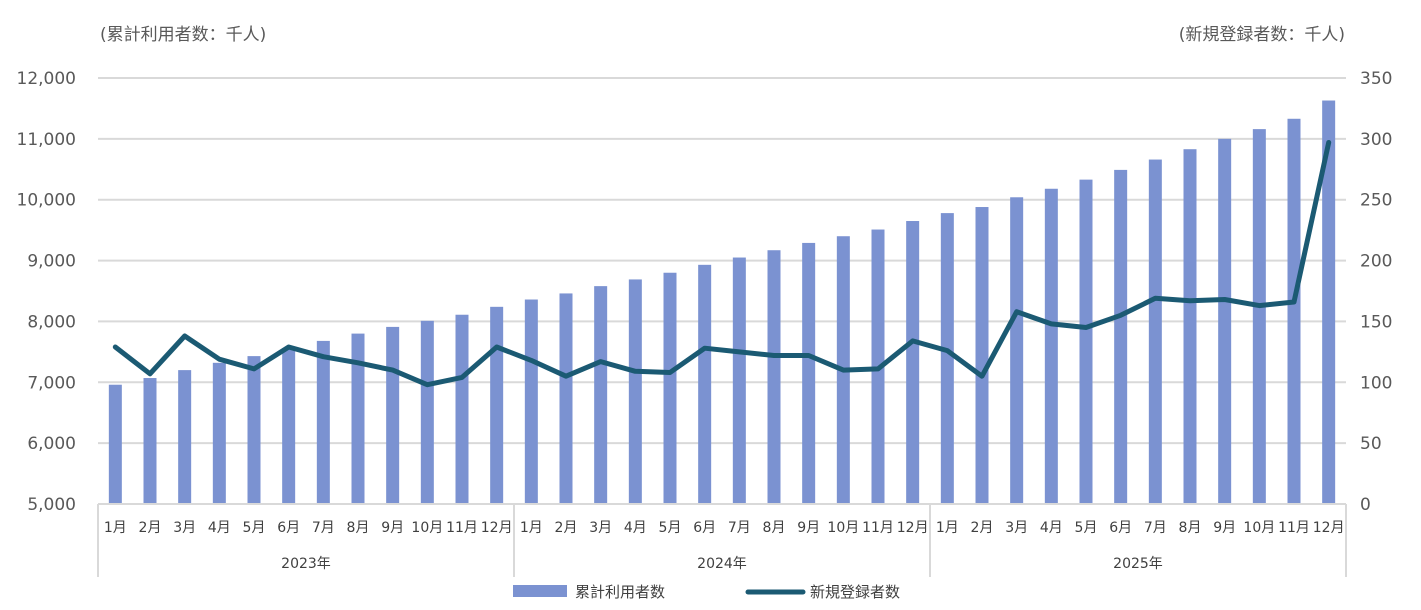 The height and width of the screenshot is (610, 1421). What do you see at coordinates (1376, 262) in the screenshot?
I see `right-tick-label: 200` at bounding box center [1376, 262].